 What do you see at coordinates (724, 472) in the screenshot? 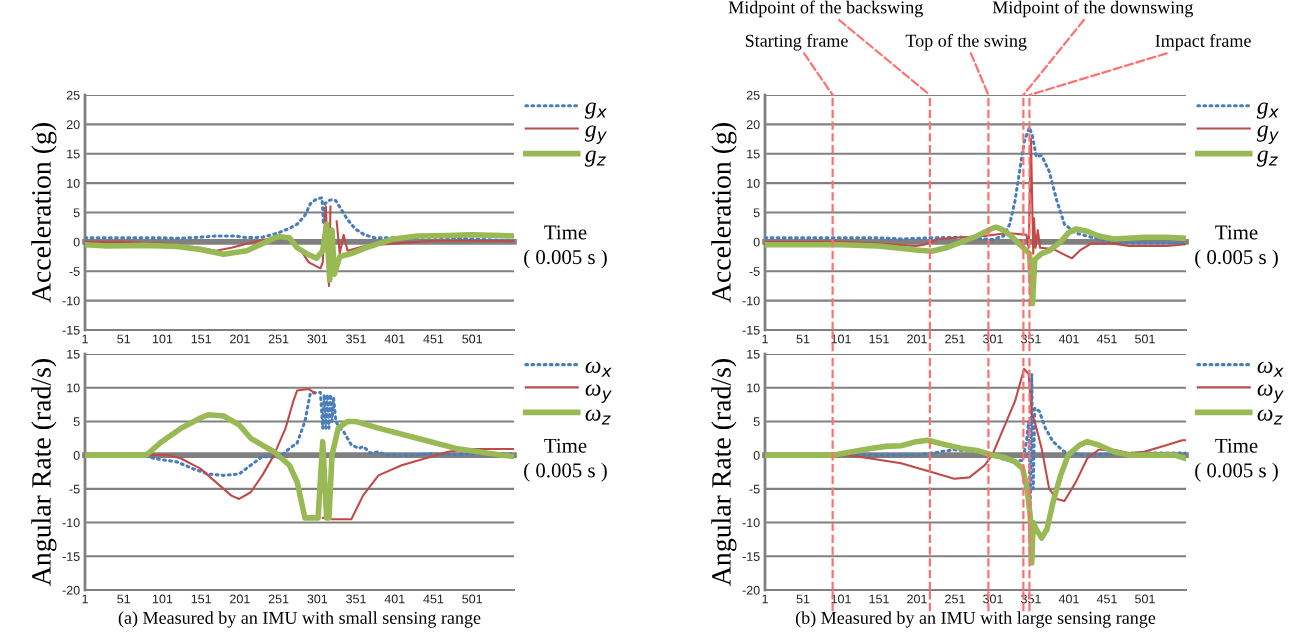
I see `y-axis-title: Angular Rate (rad/s)` at bounding box center [724, 472].